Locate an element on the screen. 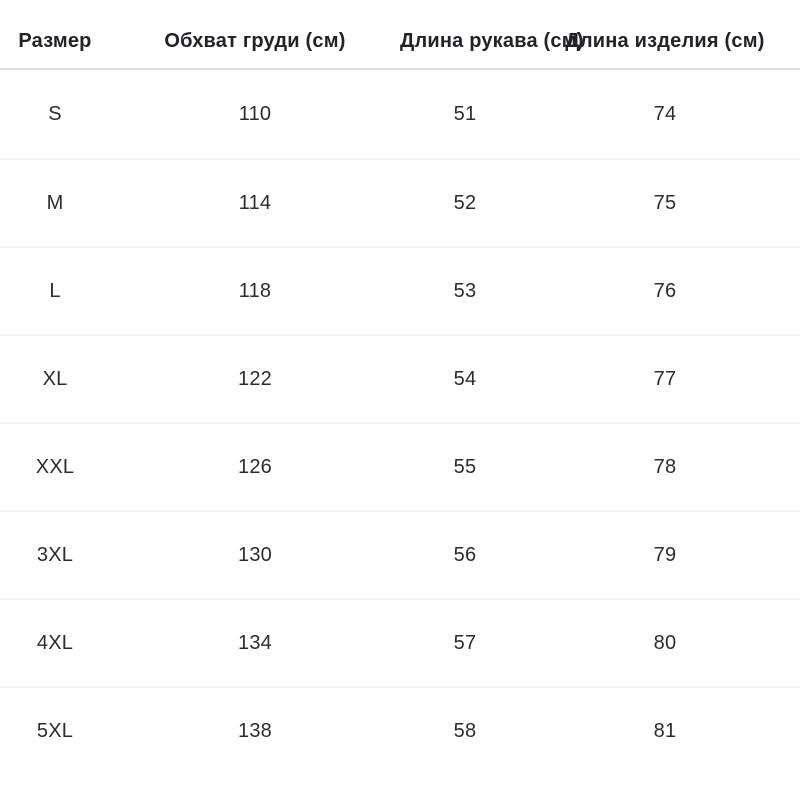 This screenshot has width=800, height=800. chest-cell: 130 is located at coordinates (255, 554).